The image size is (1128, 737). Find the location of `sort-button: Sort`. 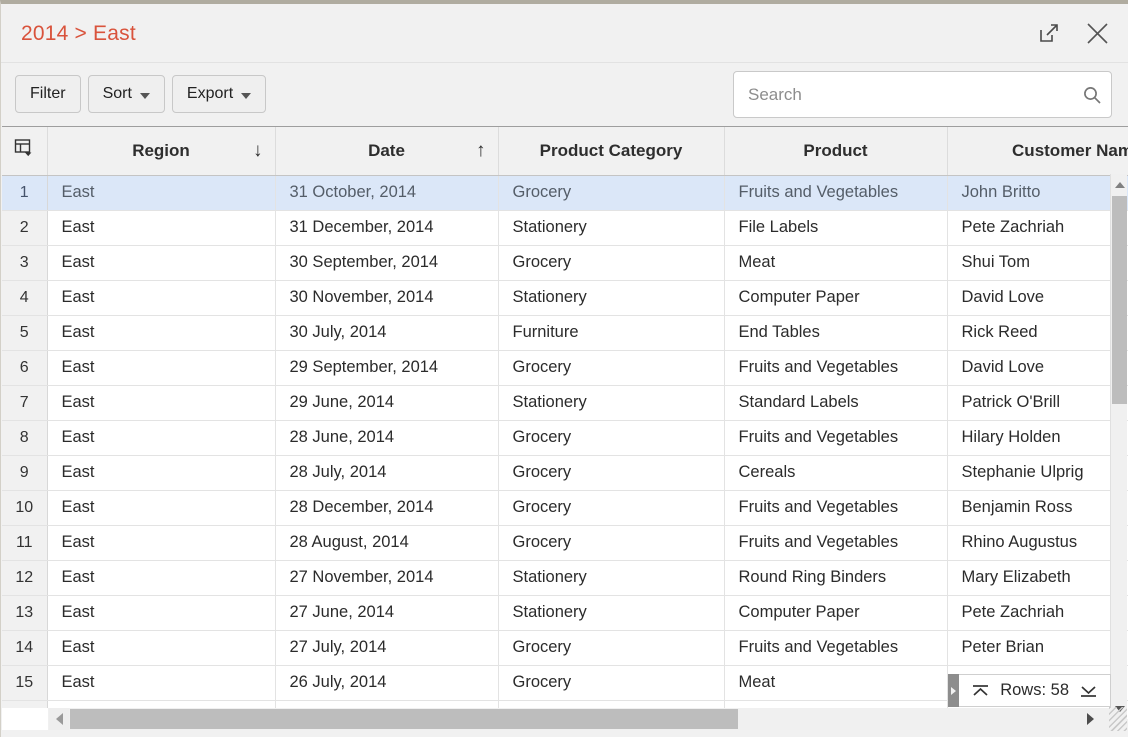

sort-button: Sort is located at coordinates (126, 94).